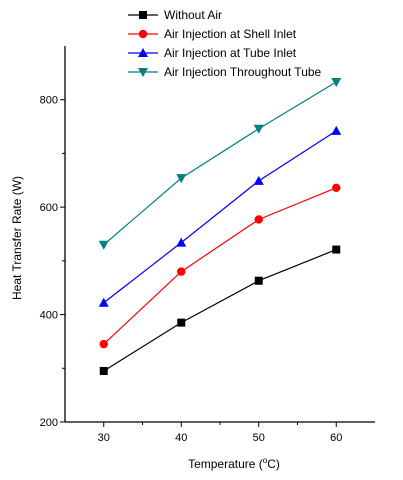 Image resolution: width=403 pixels, height=480 pixels. I want to click on legend-item: Without Air, so click(175, 15).